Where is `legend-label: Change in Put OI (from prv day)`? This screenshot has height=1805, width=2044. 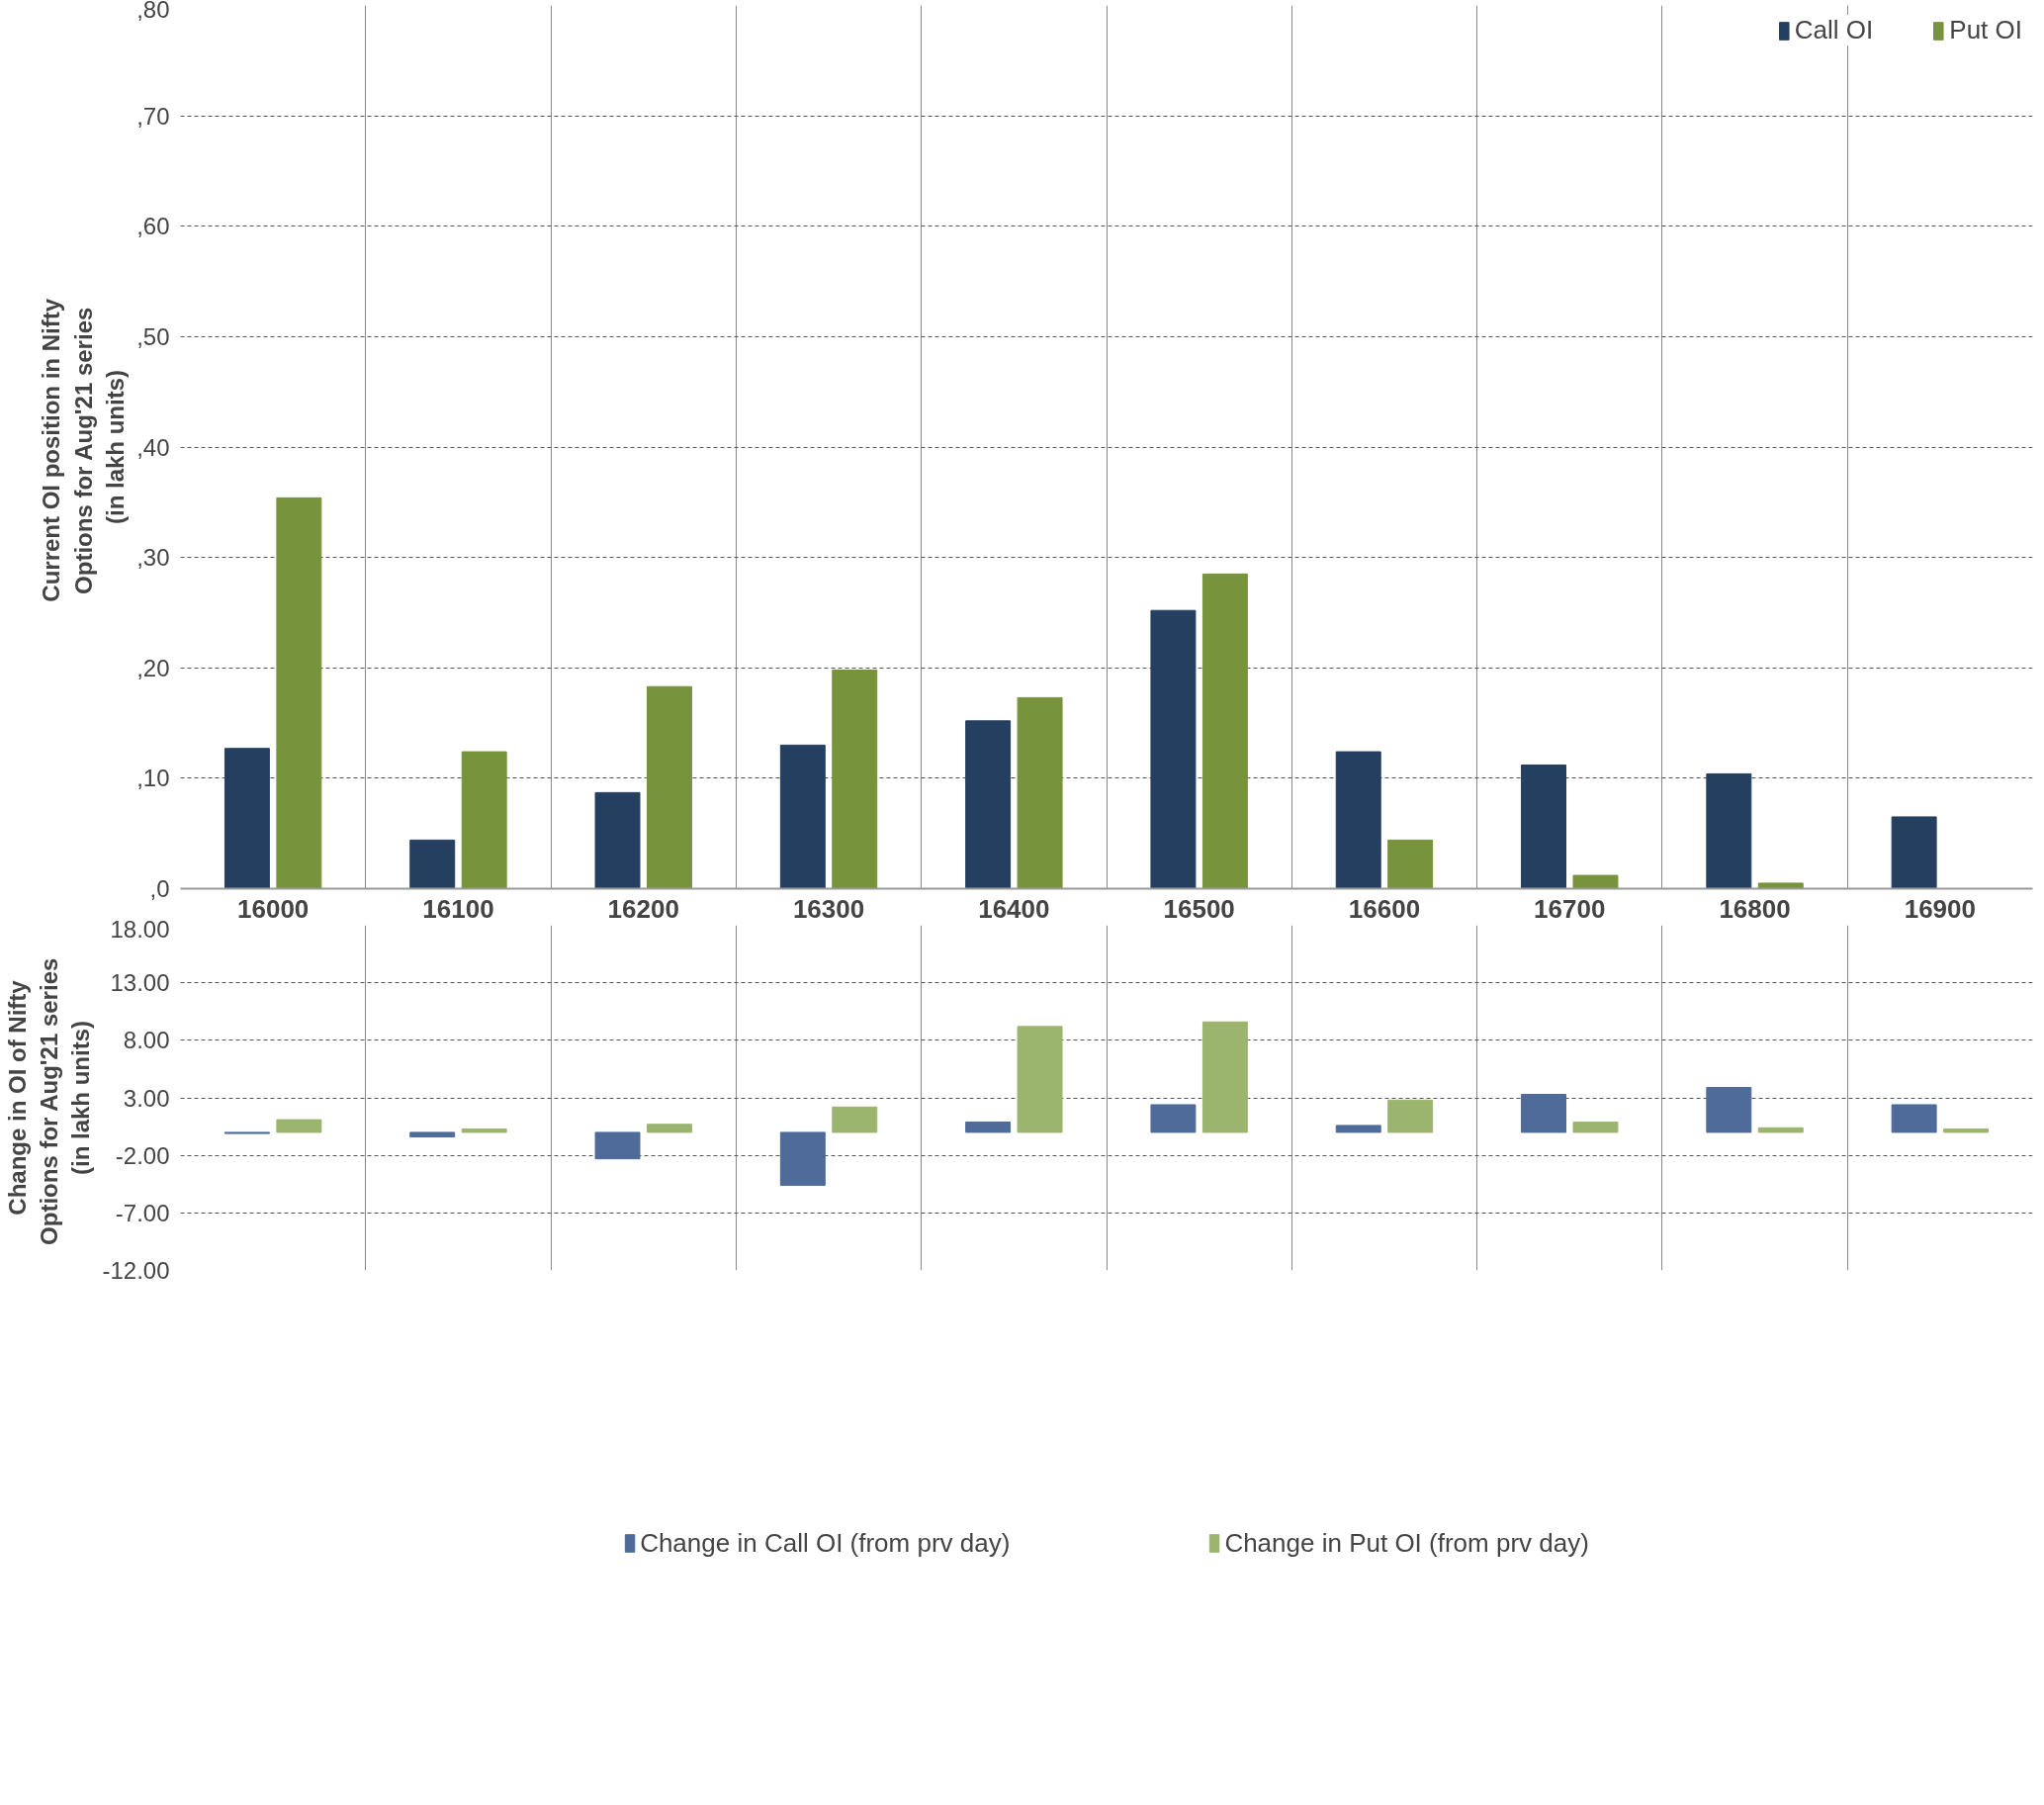
legend-label: Change in Put OI (from prv day) is located at coordinates (1406, 1543).